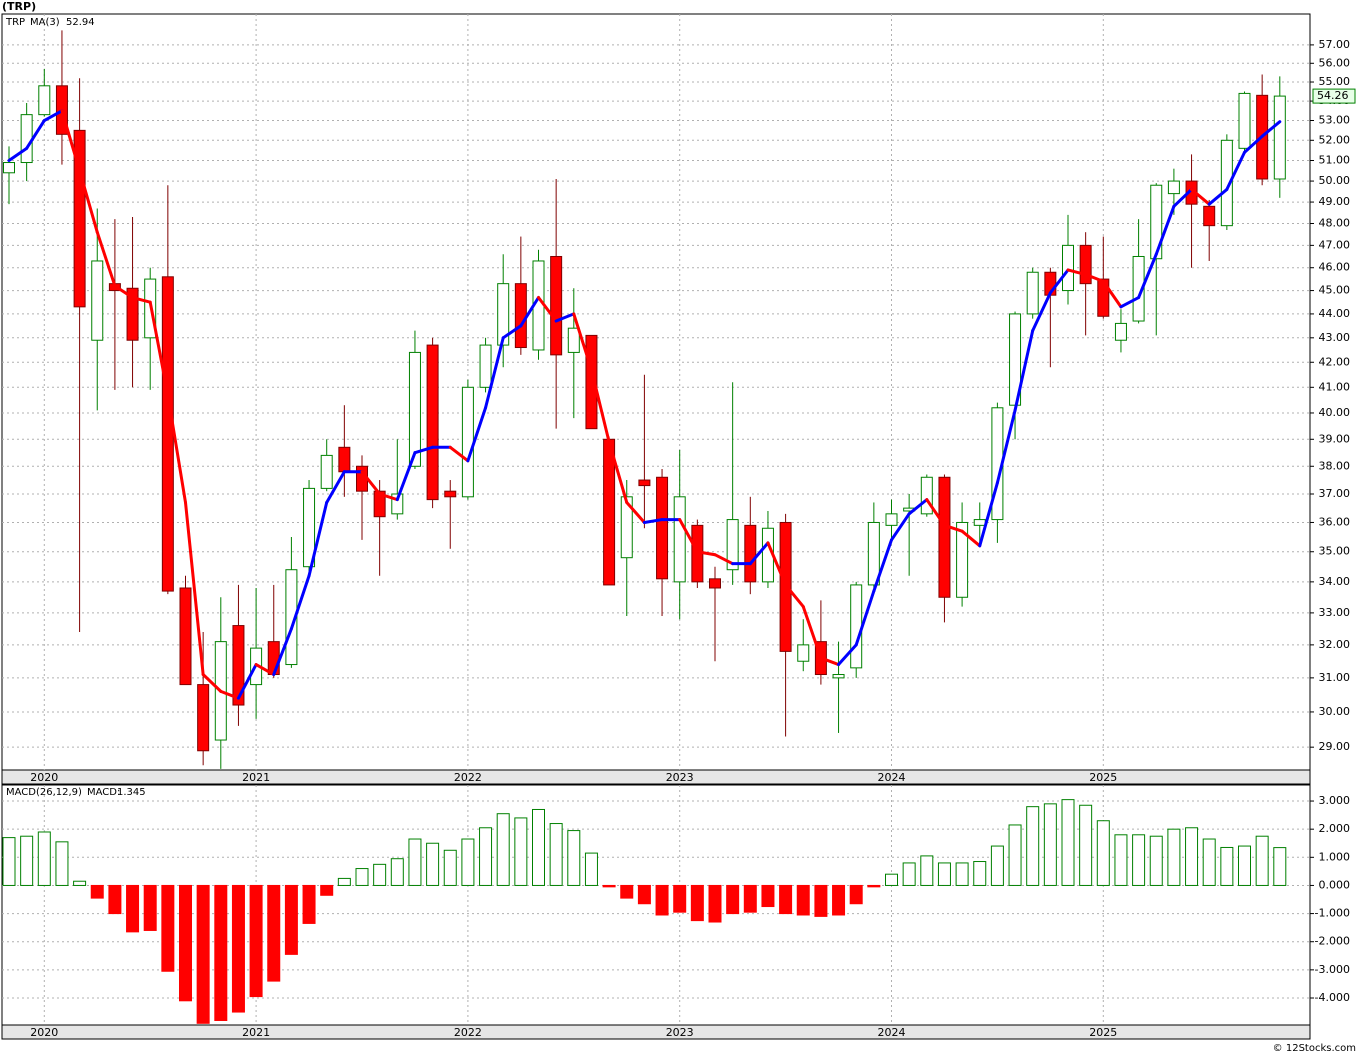  I want to click on x-axis-strip, so click(656, 1032).